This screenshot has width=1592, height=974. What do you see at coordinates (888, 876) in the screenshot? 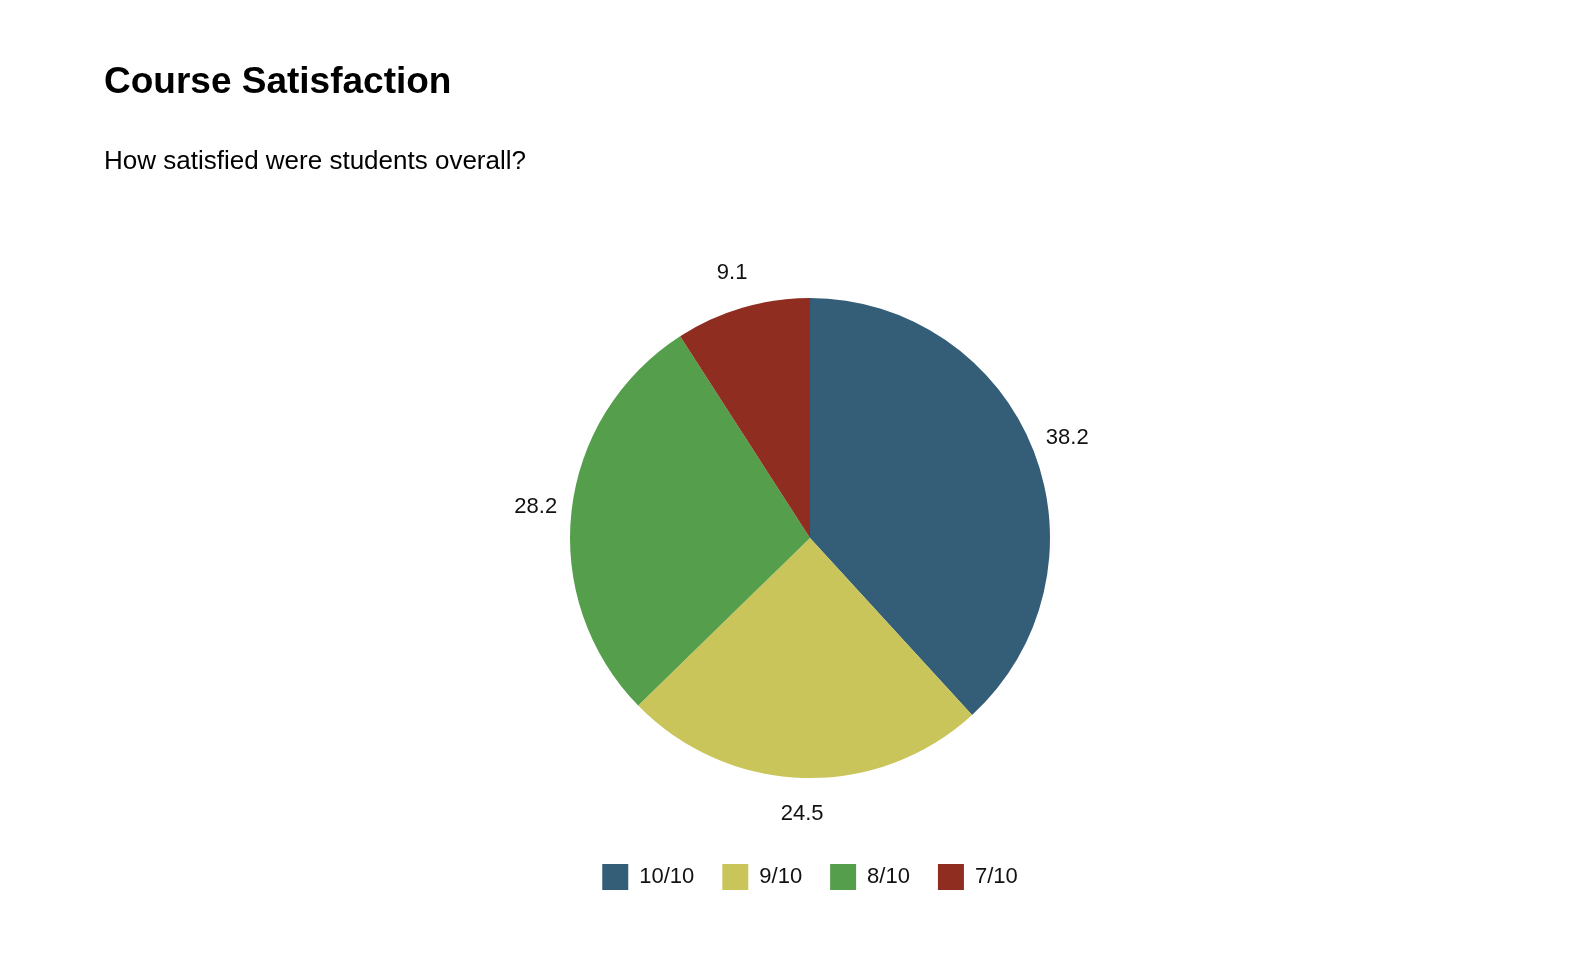
I see `legend-label: 8/10` at bounding box center [888, 876].